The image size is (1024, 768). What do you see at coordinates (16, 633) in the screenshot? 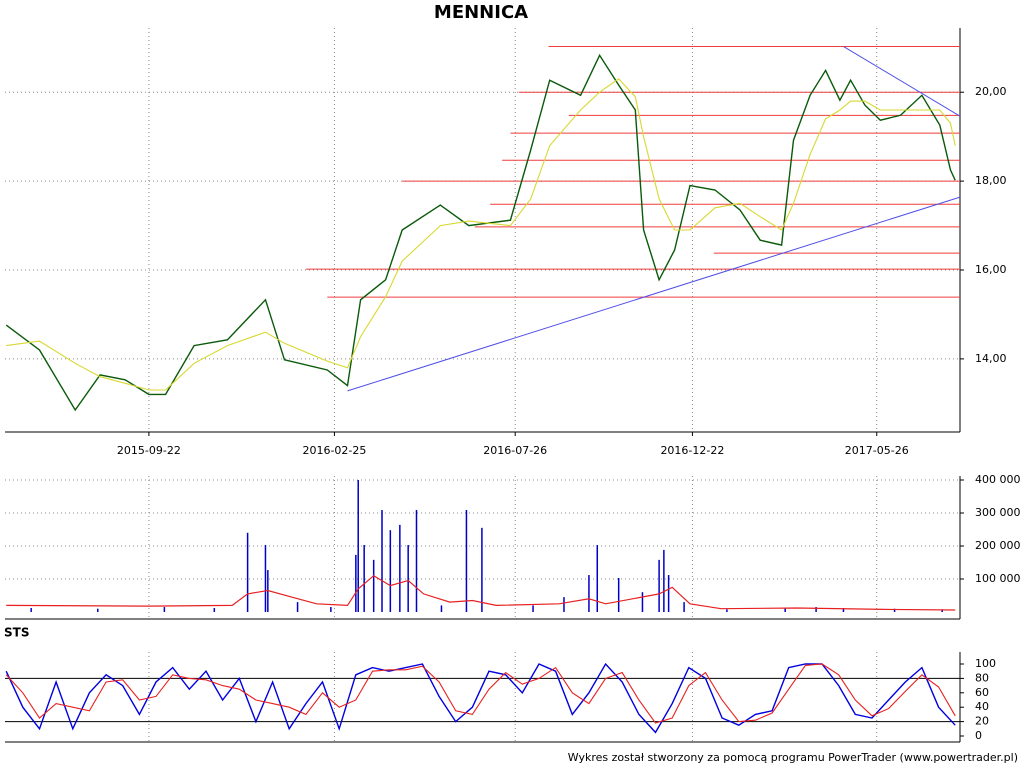
I see `panel-title: STS` at bounding box center [16, 633].